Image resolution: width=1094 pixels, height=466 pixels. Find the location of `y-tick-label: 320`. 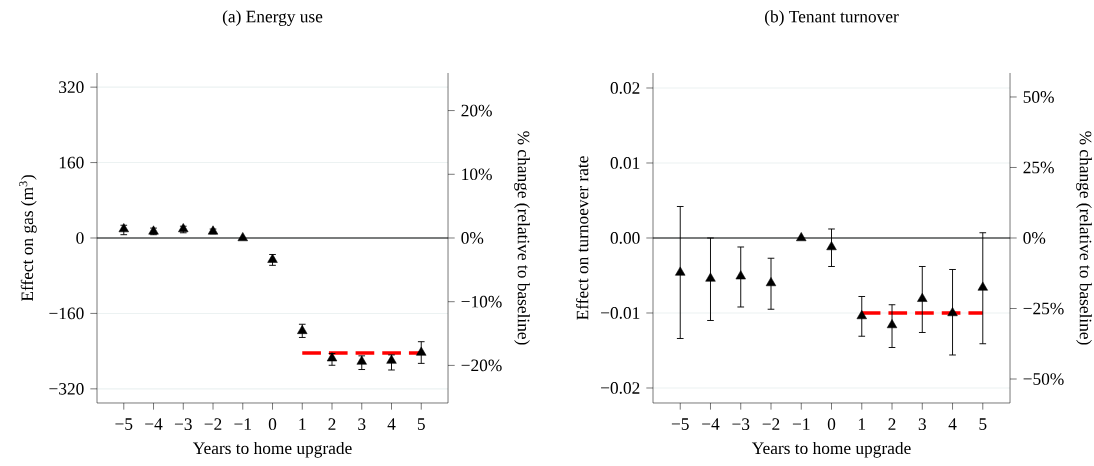

y-tick-label: 320 is located at coordinates (71, 87).